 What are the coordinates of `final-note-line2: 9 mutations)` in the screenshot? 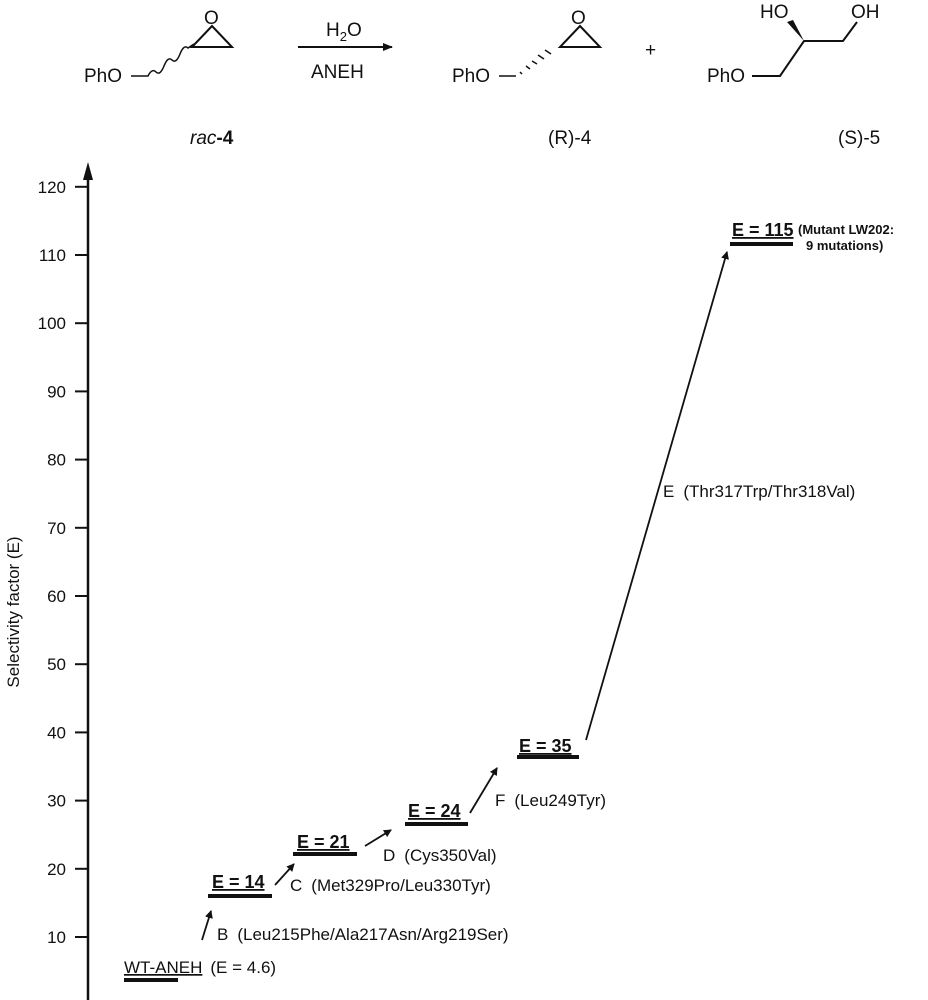 It's located at (844, 245).